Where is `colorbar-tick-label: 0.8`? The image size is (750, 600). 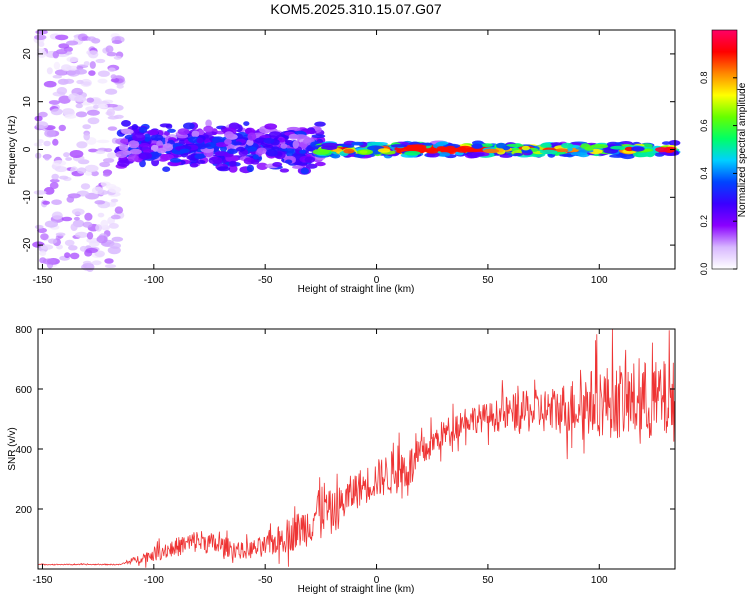 colorbar-tick-label: 0.8 is located at coordinates (704, 78).